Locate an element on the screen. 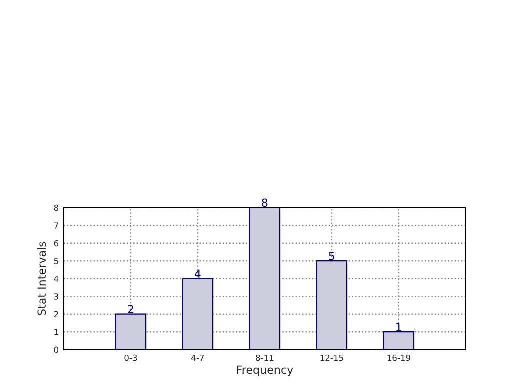 The image size is (520, 390). y-tick-label: 0 is located at coordinates (56, 350).